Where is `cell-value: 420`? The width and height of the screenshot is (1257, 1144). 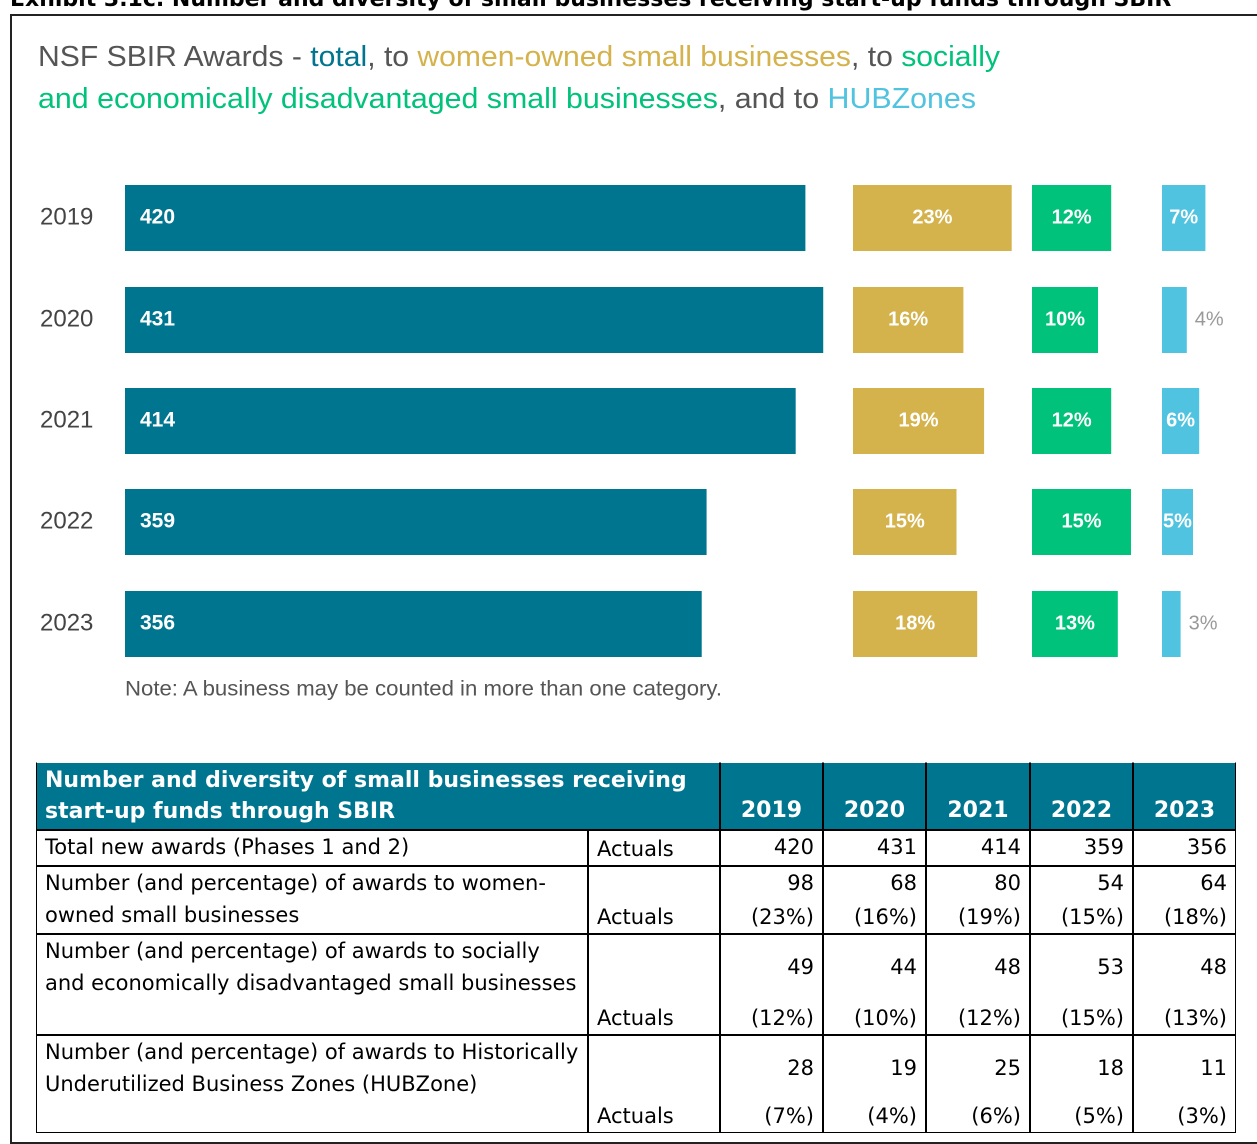 cell-value: 420 is located at coordinates (793, 847).